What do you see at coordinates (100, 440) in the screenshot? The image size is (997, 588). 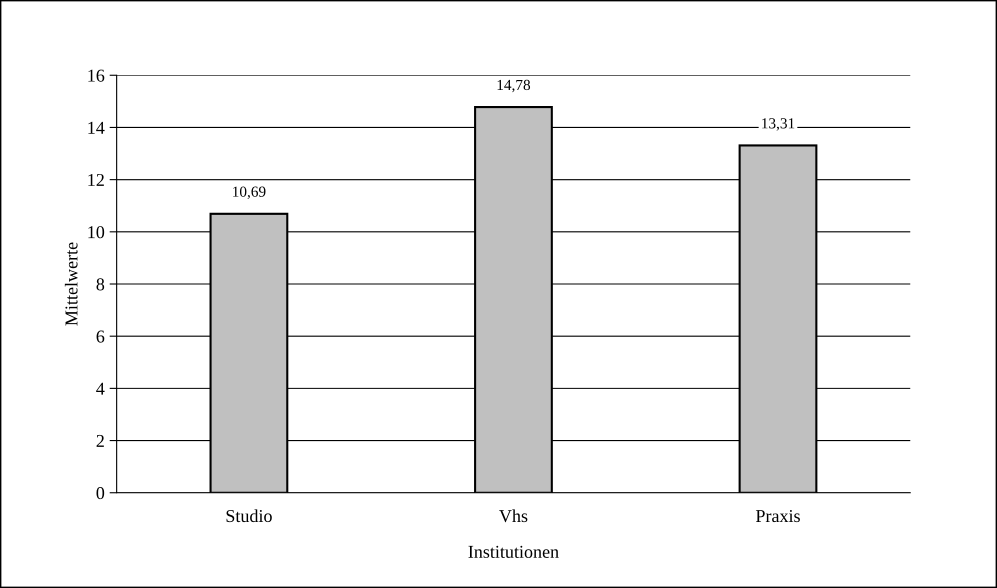 I see `y-tick-label: 2` at bounding box center [100, 440].